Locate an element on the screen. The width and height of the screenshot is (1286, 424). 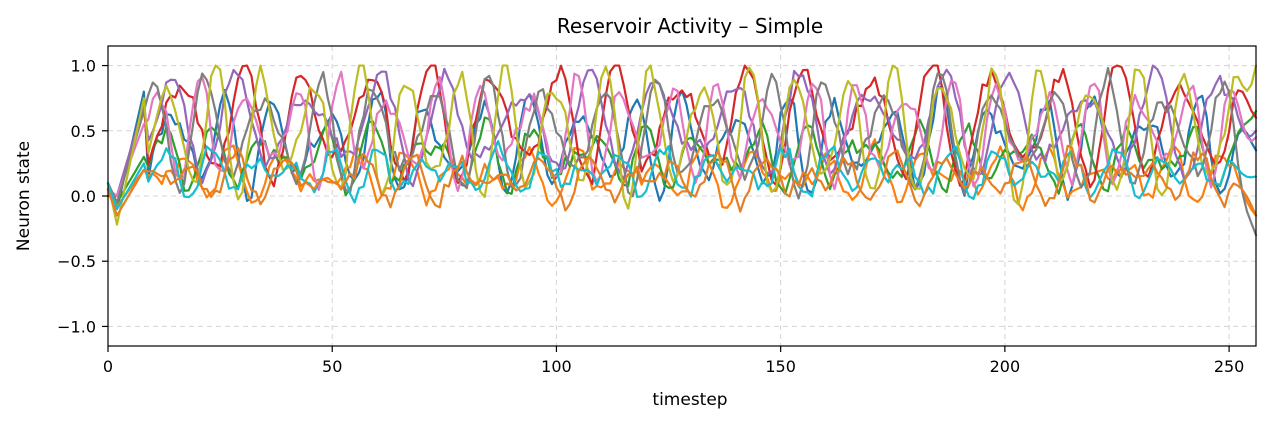
y-tick-label: −0.5 is located at coordinates (76, 261).